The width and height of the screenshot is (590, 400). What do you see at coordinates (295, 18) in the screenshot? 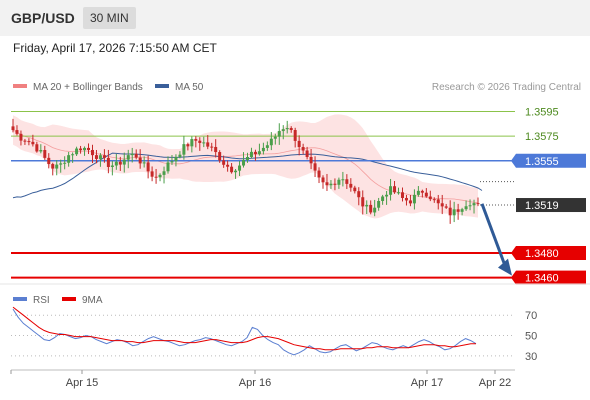
I see `chart-header: GBP/USD 30 MIN` at bounding box center [295, 18].